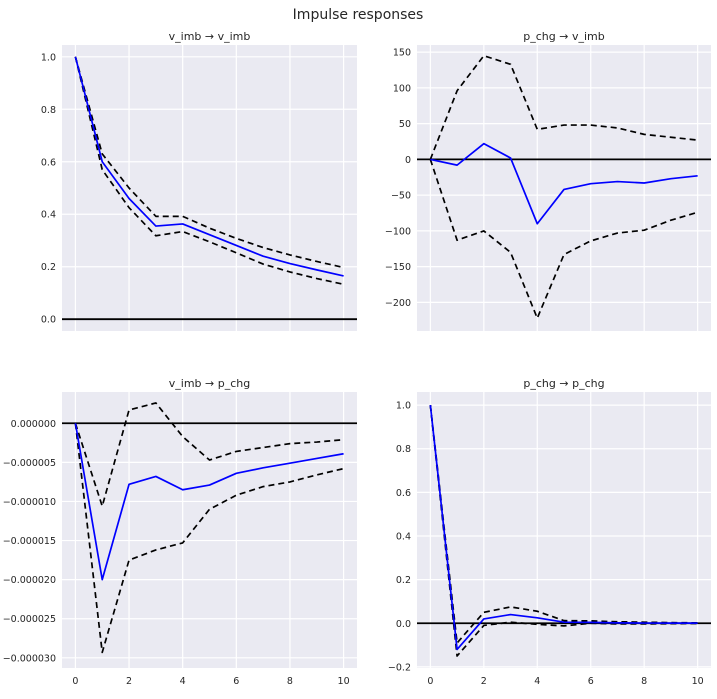  Describe the element at coordinates (402, 88) in the screenshot. I see `y-tick-label: 100` at that location.